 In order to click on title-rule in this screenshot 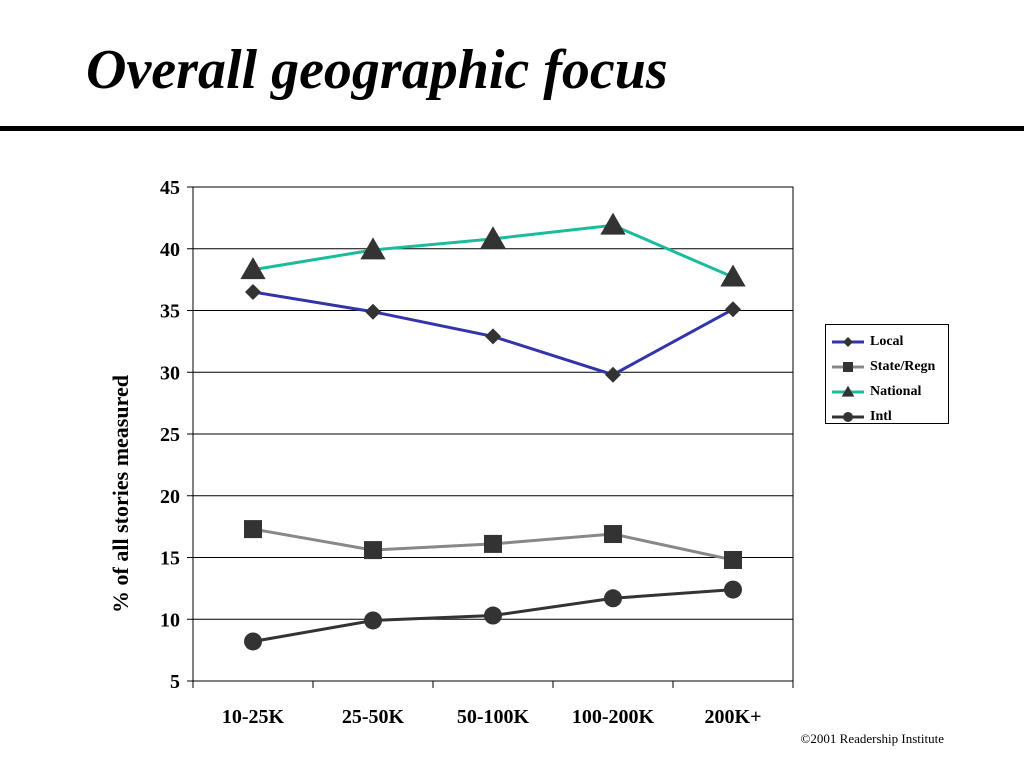, I will do `click(512, 128)`.